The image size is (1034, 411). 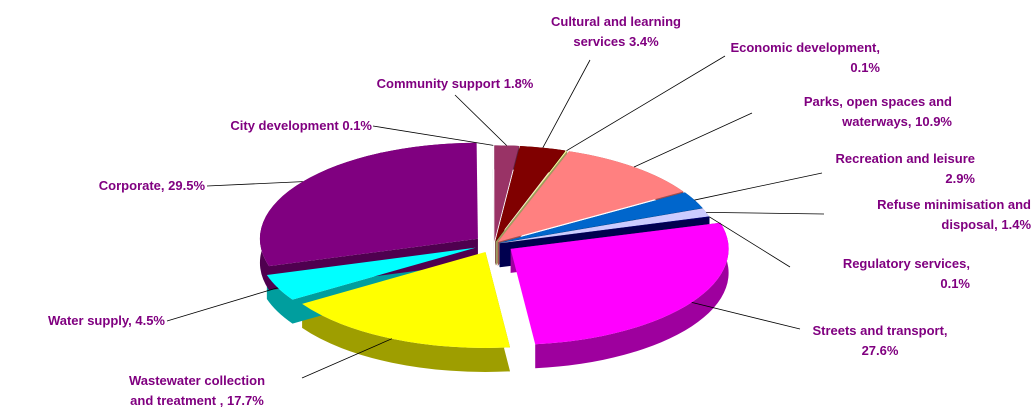 What do you see at coordinates (455, 83) in the screenshot?
I see `slice-label-0: Community support 1.8%` at bounding box center [455, 83].